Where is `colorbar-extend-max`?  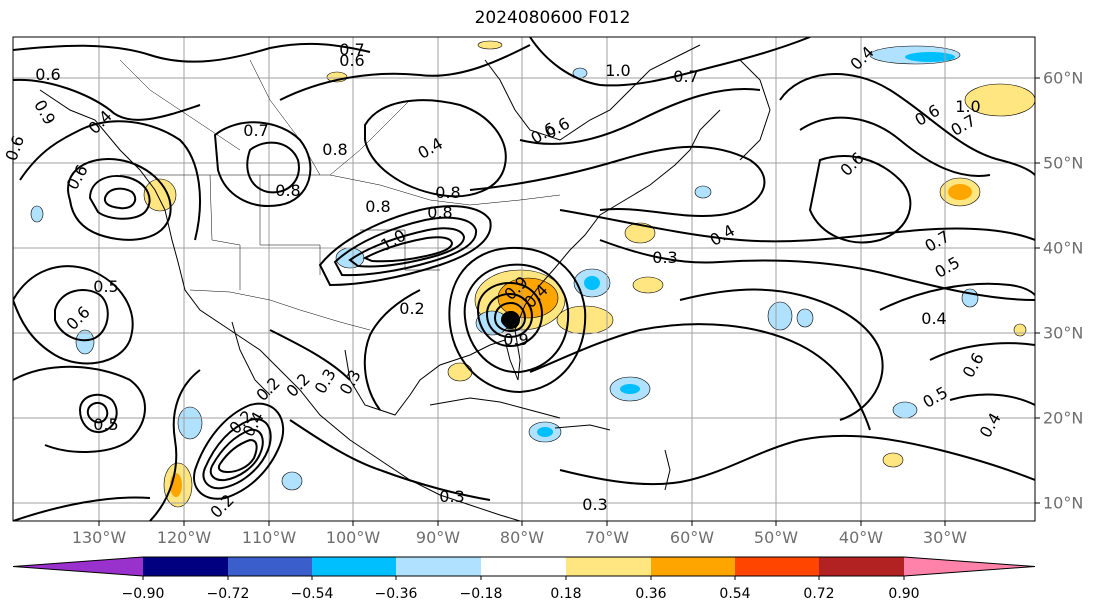
colorbar-extend-max is located at coordinates (969, 566).